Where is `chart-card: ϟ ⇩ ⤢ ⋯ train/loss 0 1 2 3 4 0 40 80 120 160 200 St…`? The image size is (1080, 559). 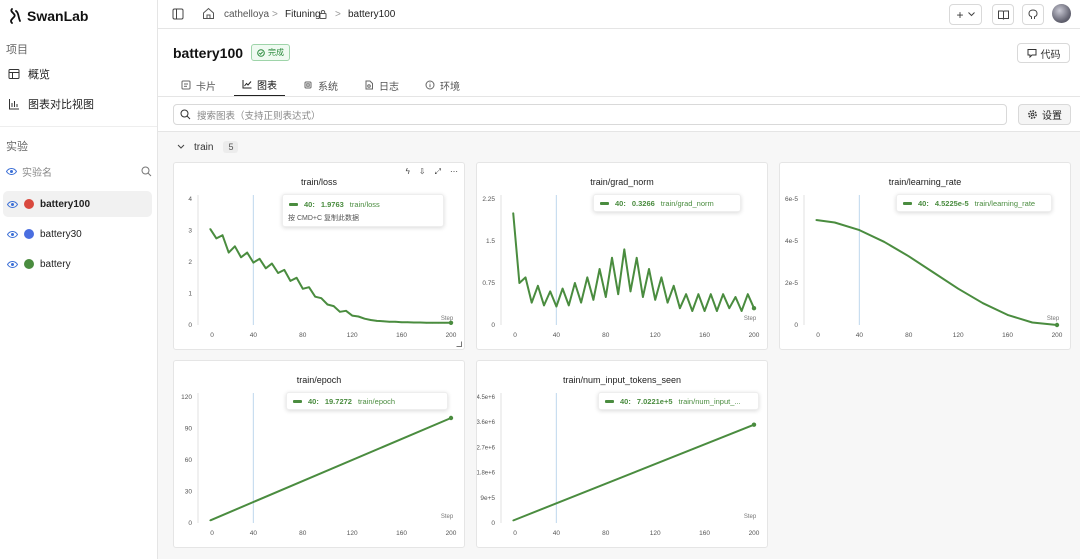 chart-card: ϟ ⇩ ⤢ ⋯ train/loss 0 1 2 3 4 0 40 80 120 160 200 St… is located at coordinates (319, 256).